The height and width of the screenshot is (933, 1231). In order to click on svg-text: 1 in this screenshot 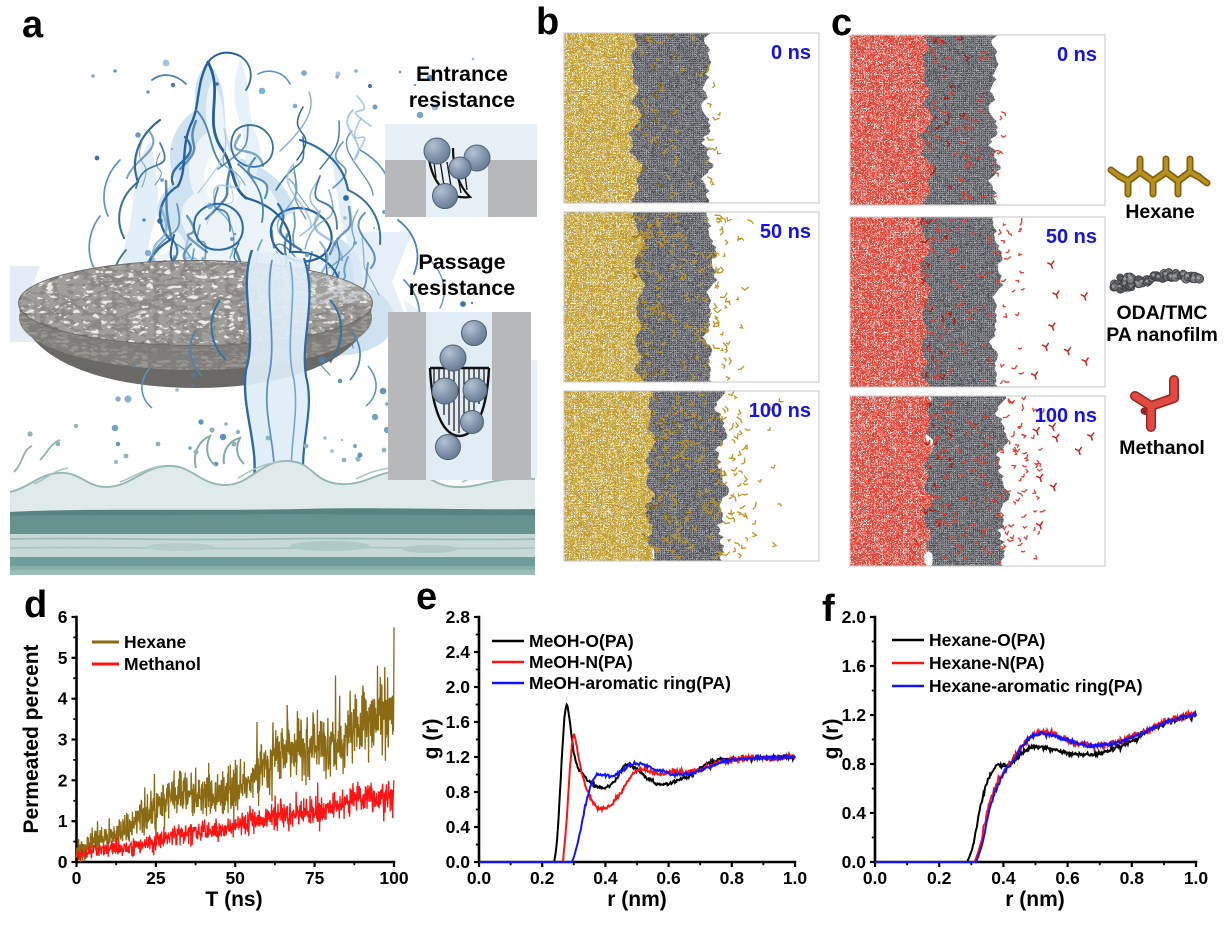, I will do `click(63, 821)`.